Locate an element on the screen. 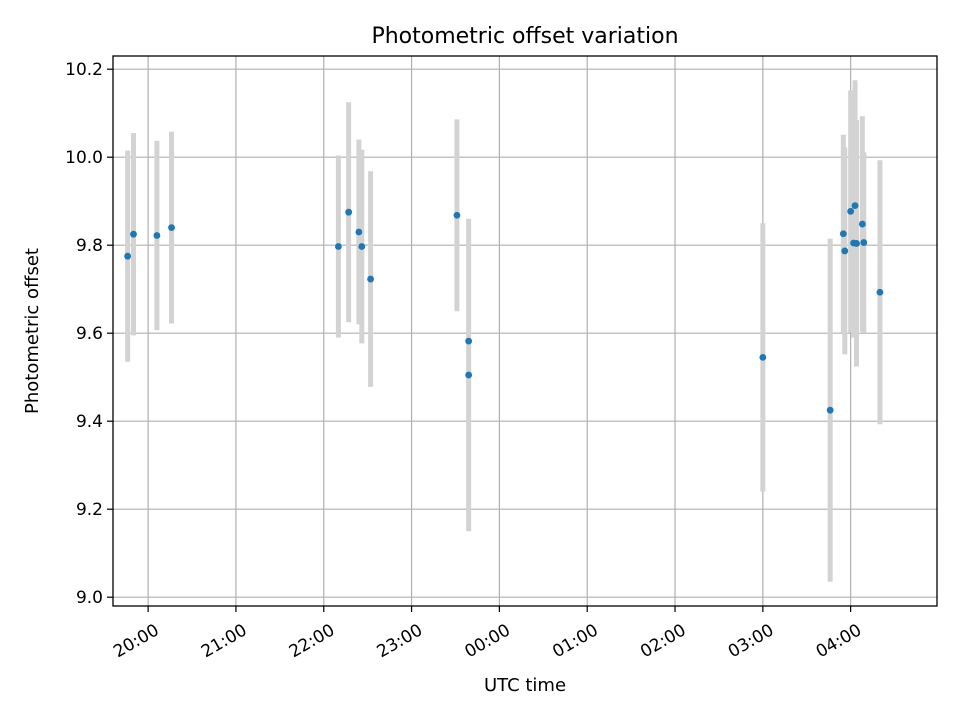  x-tick-label: 02:00 is located at coordinates (663, 641).